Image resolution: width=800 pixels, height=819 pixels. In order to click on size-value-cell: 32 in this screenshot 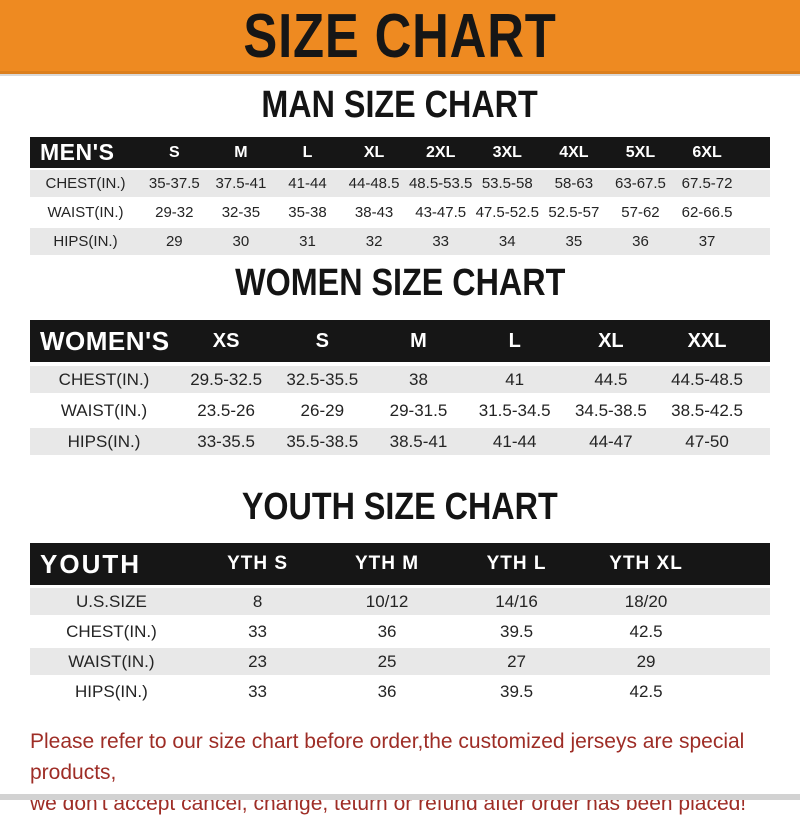, I will do `click(374, 241)`.